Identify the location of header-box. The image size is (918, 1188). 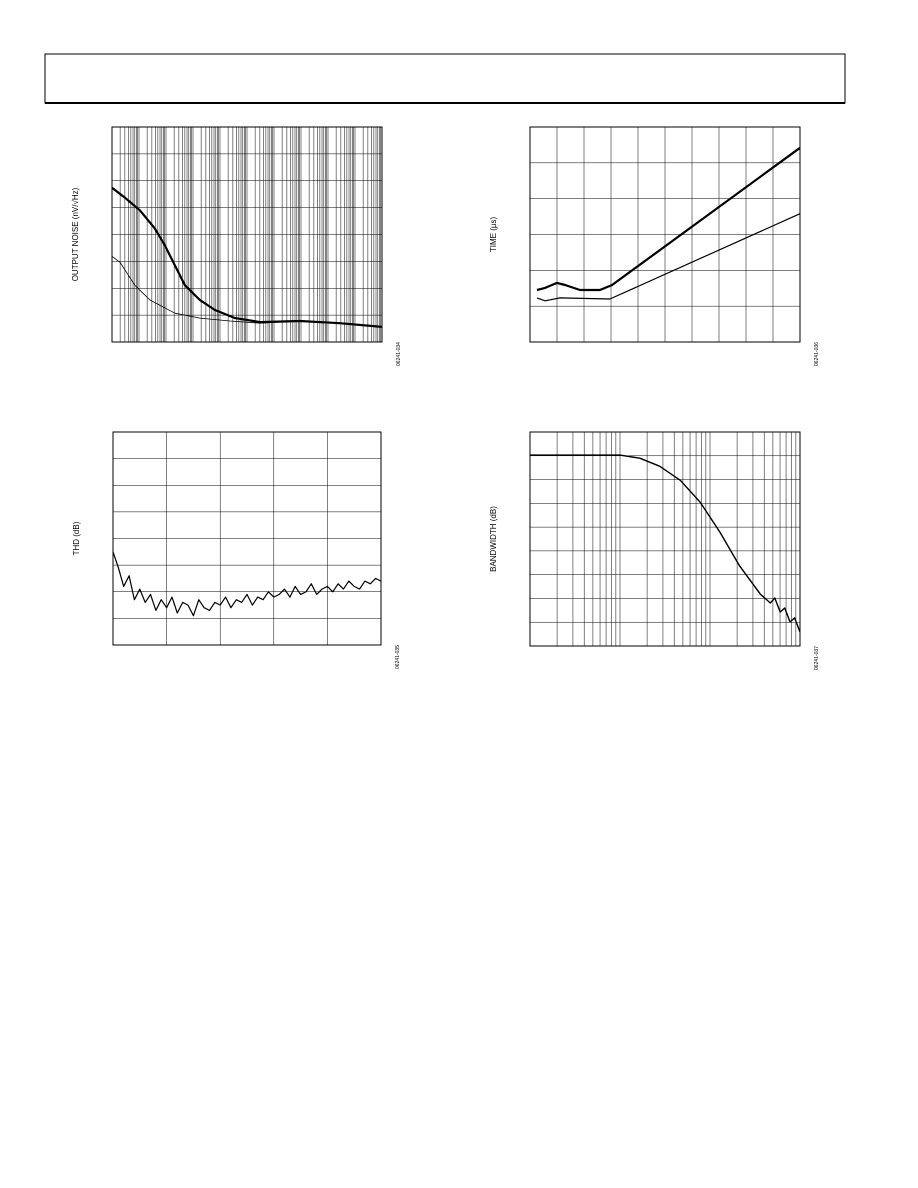
(445, 78).